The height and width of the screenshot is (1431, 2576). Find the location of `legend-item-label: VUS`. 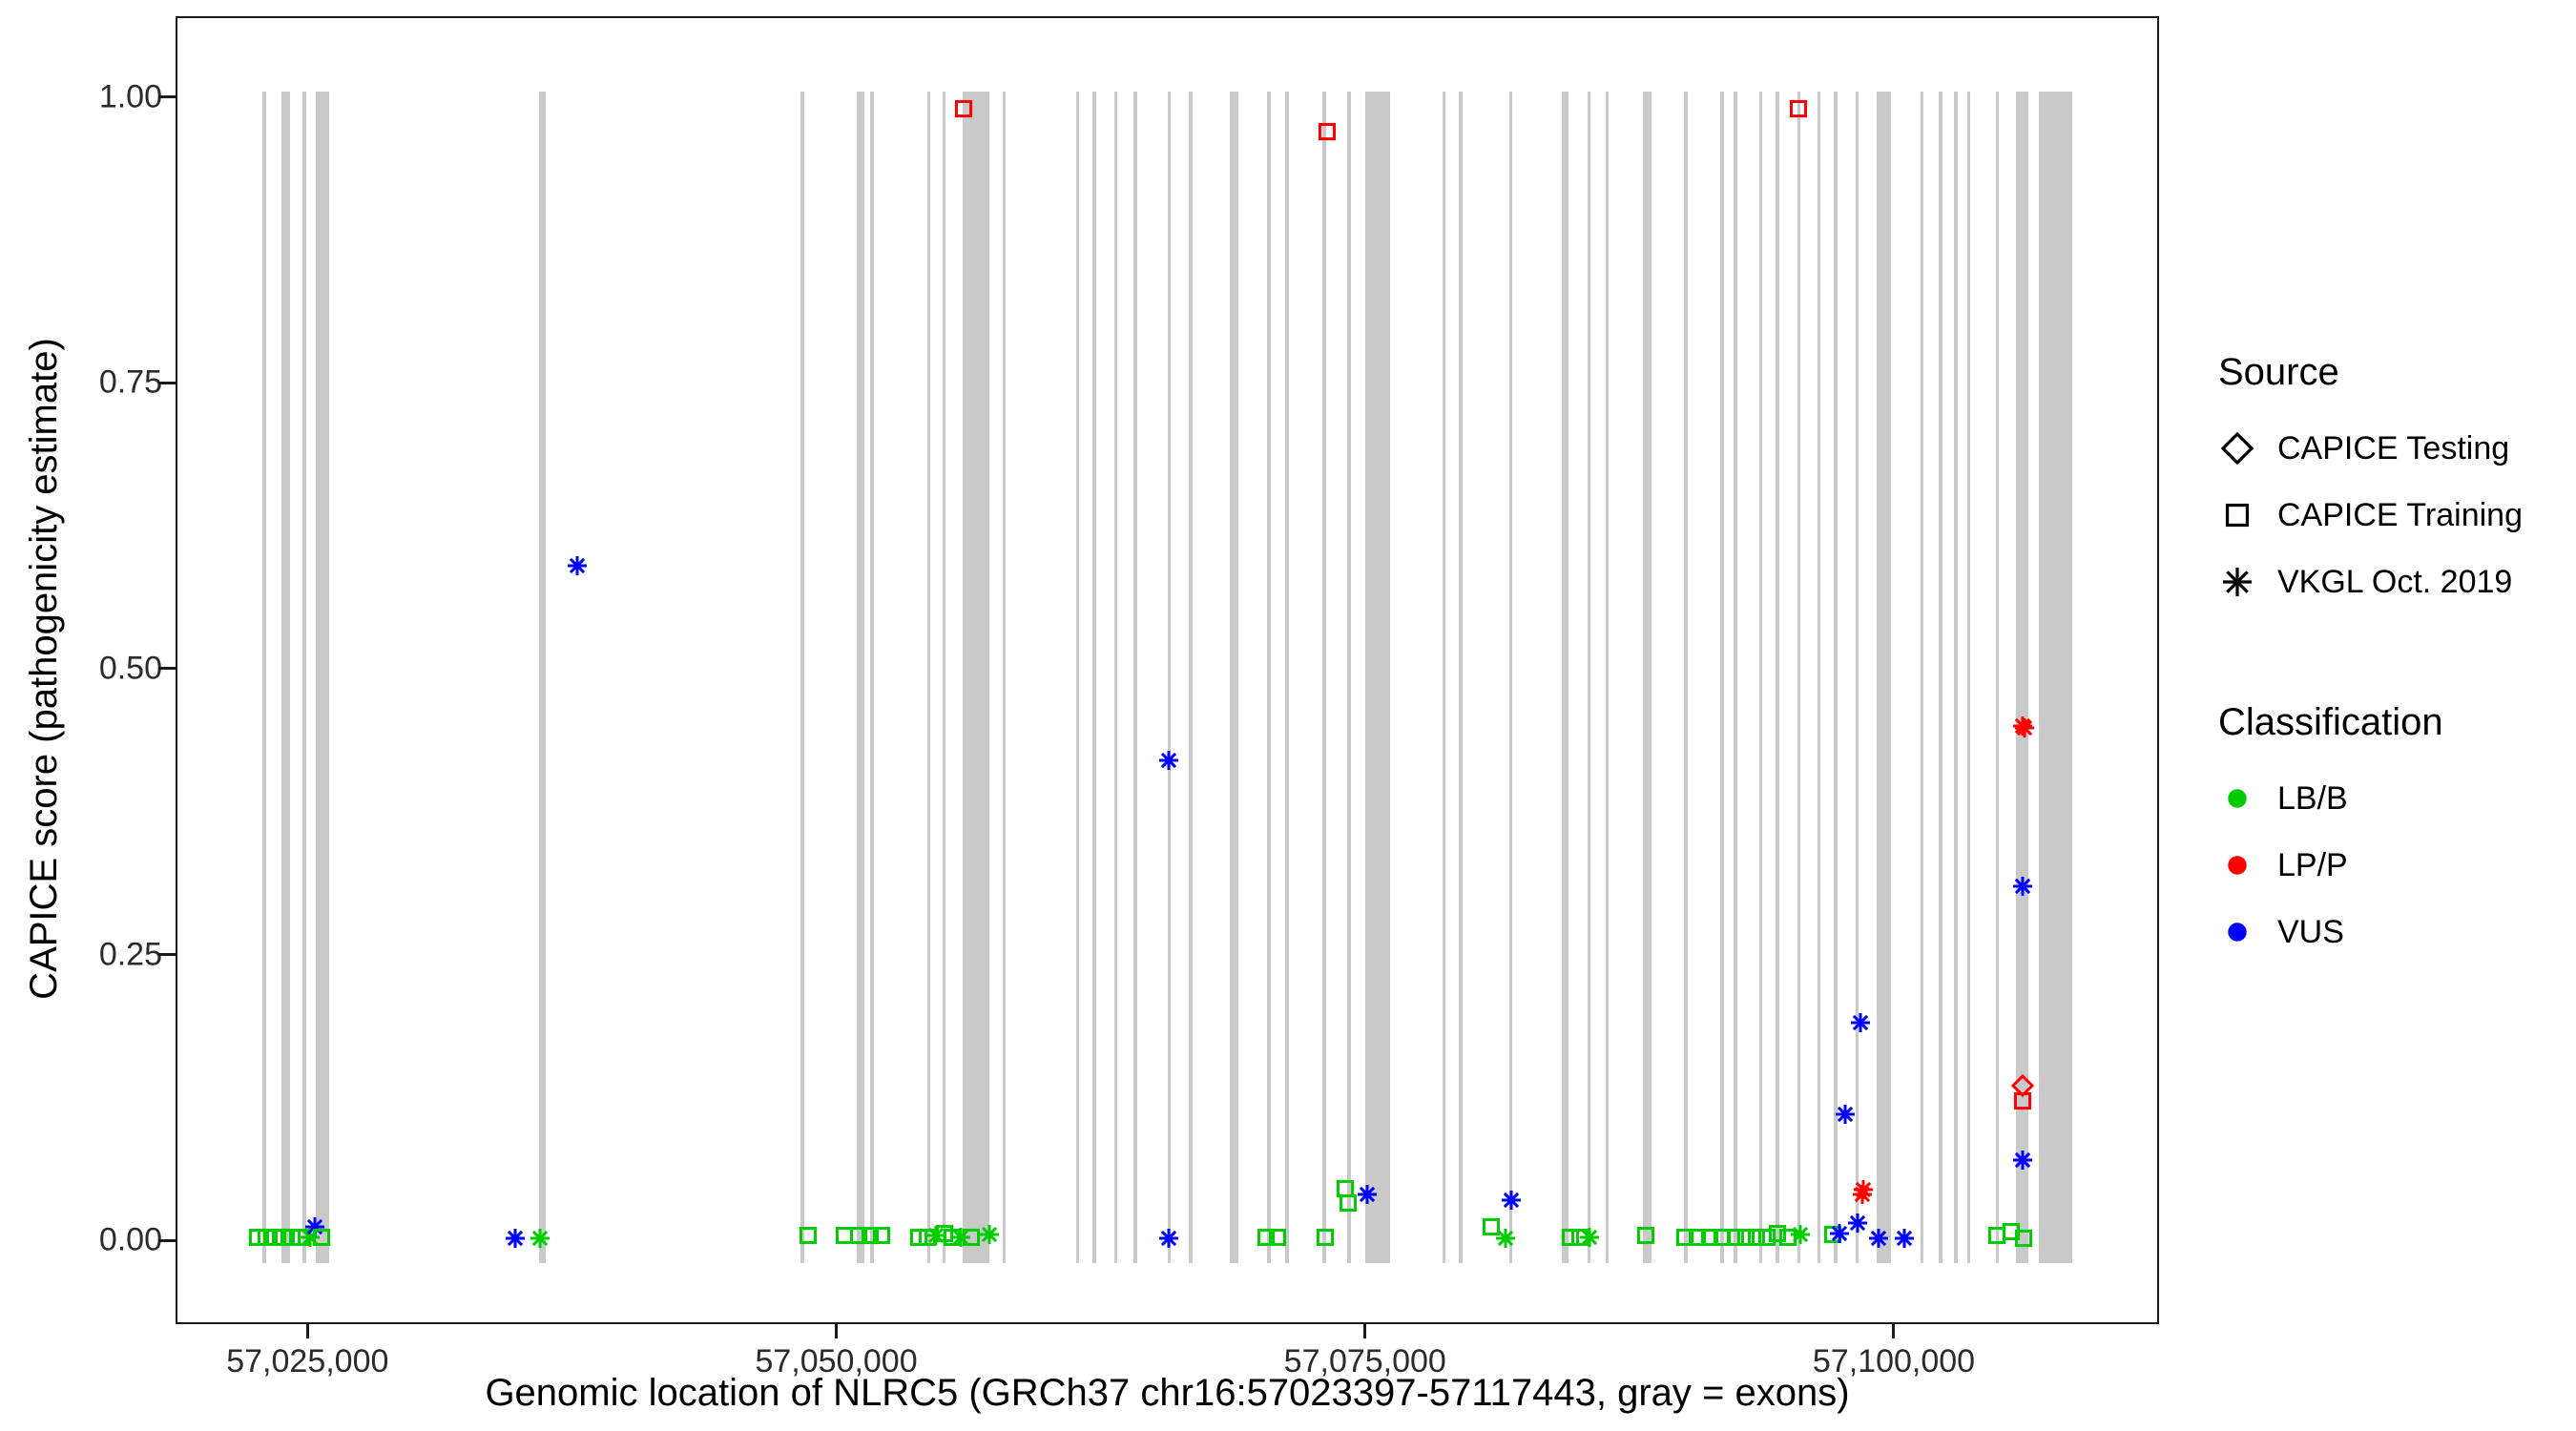

legend-item-label: VUS is located at coordinates (2310, 931).